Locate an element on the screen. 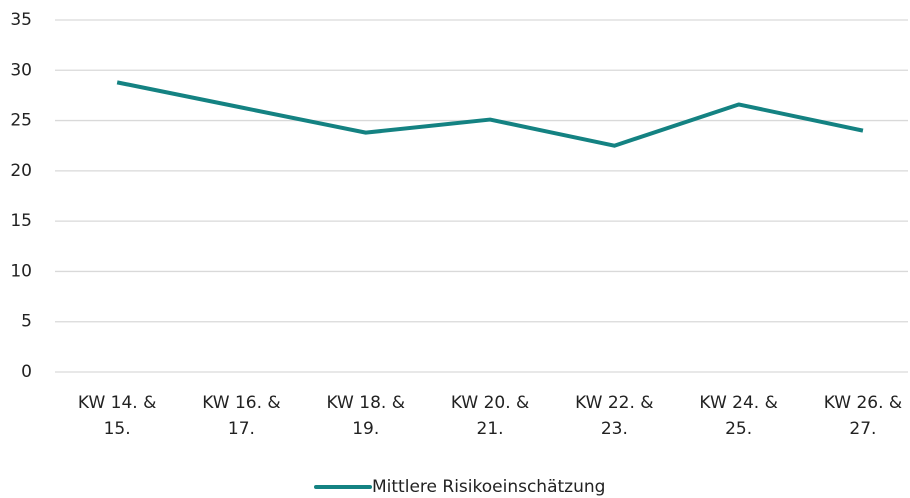  data-line is located at coordinates (490, 114).